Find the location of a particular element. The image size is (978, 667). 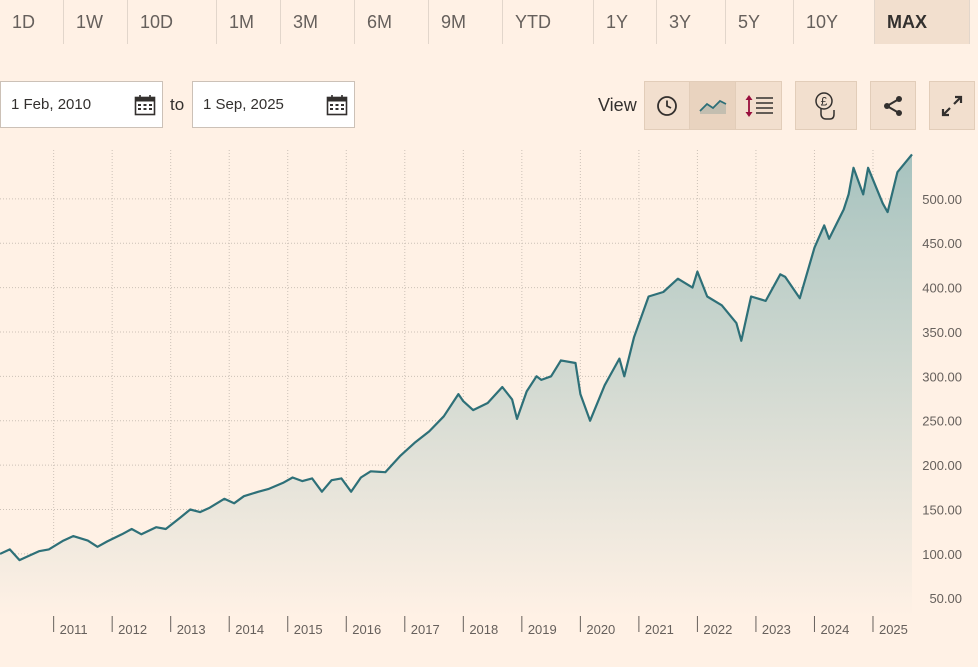

expand-button is located at coordinates (952, 105).